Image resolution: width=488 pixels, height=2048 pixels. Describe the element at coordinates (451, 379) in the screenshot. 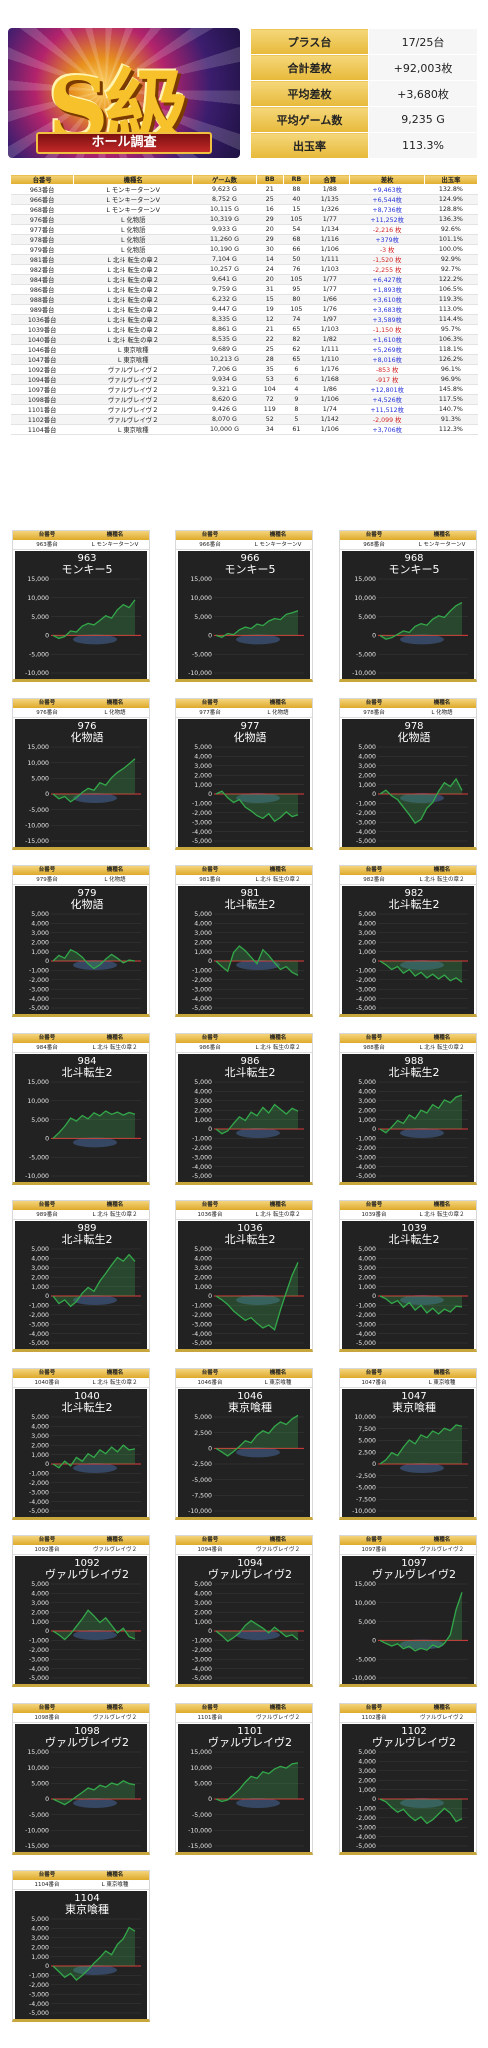

I see `table-cell: 96.9%` at that location.